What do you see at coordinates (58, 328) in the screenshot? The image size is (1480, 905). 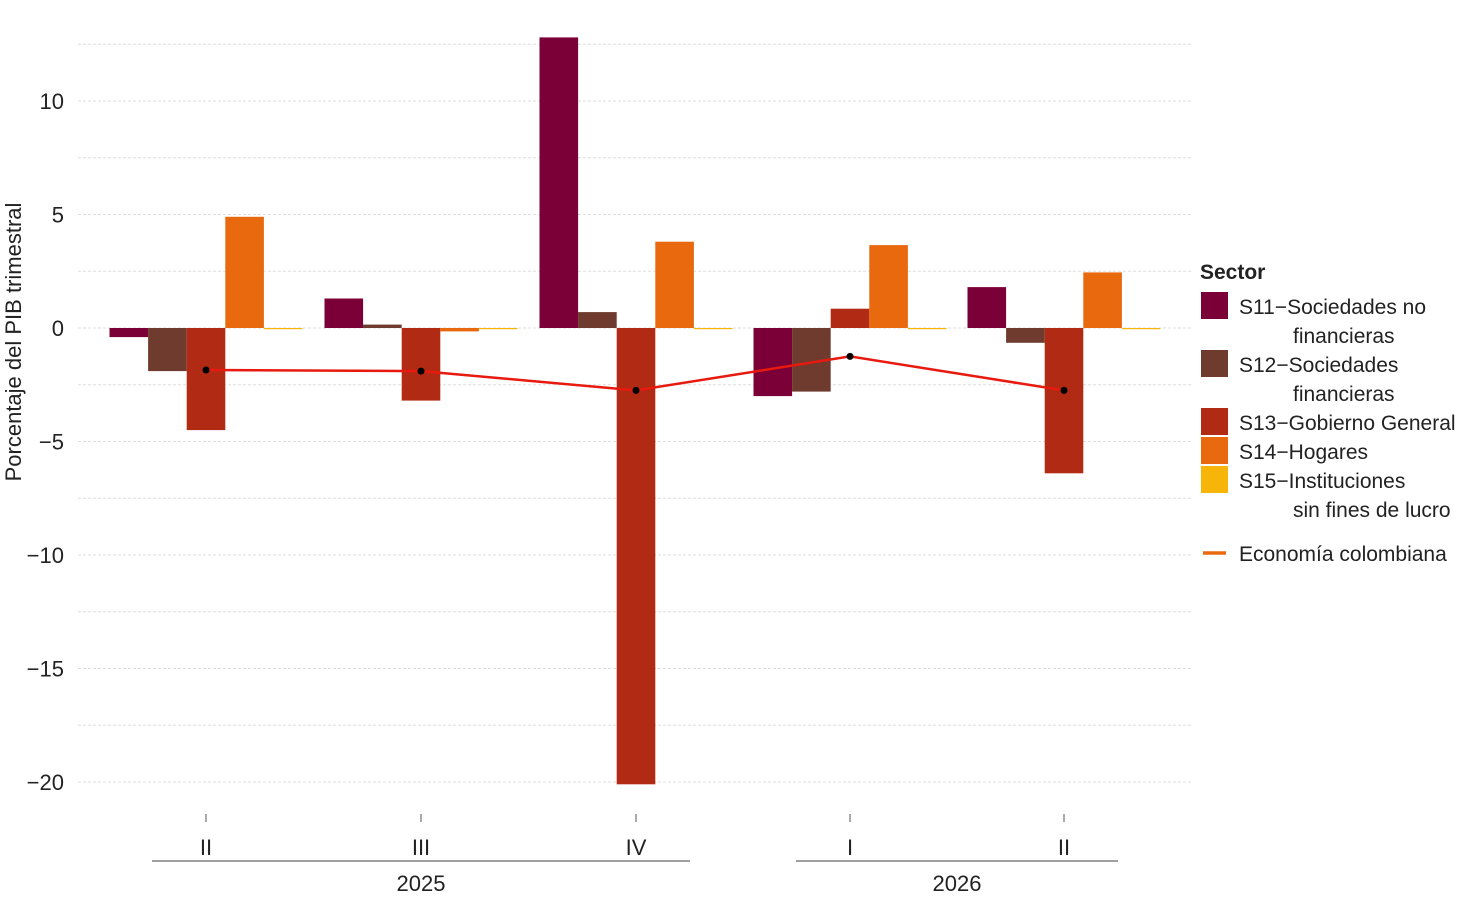 I see `y-tick-label: 0` at bounding box center [58, 328].